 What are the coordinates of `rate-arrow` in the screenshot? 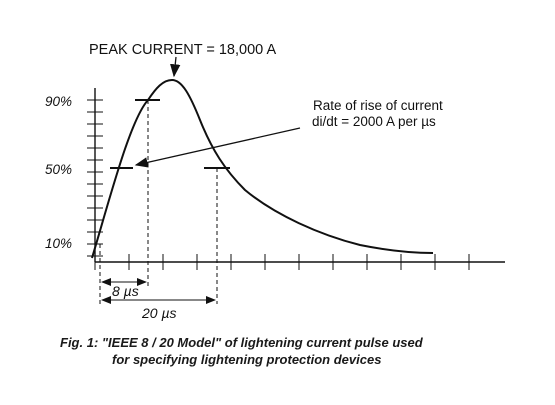 It's located at (217, 147).